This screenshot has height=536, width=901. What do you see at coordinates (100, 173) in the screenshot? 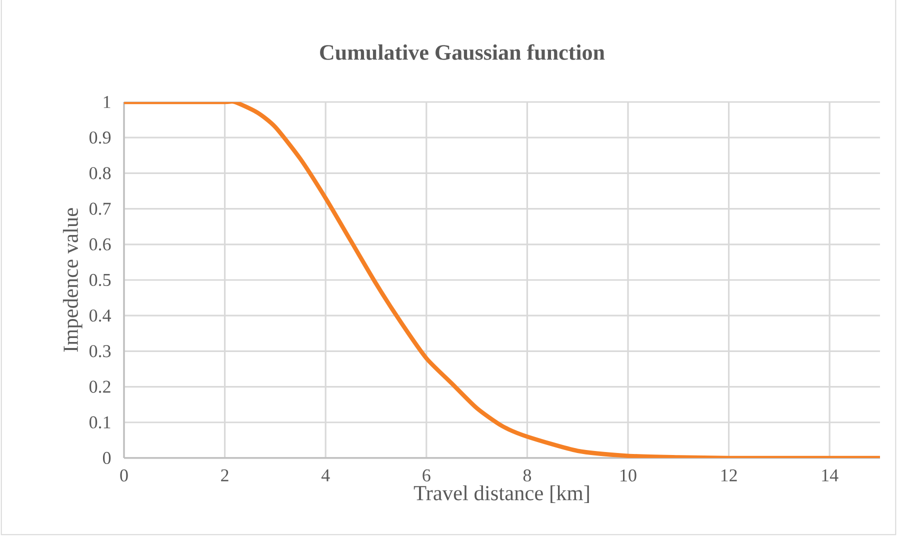
I see `y-tick-label: 0.8` at bounding box center [100, 173].